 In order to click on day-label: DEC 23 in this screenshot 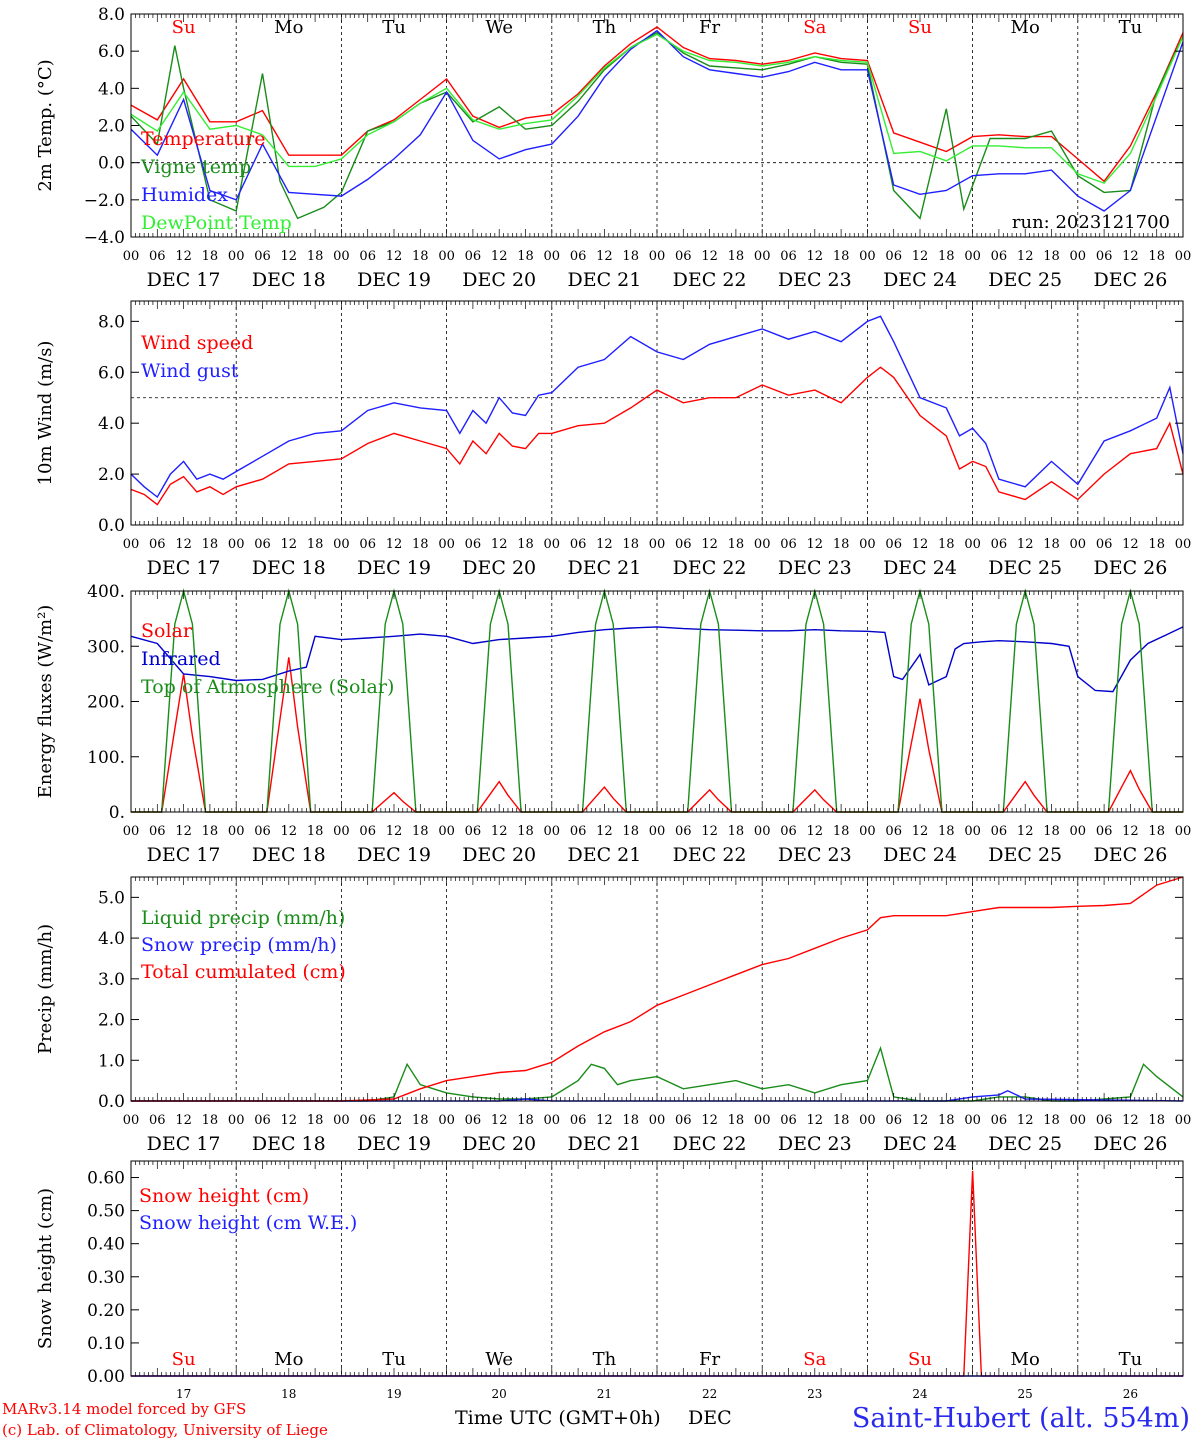, I will do `click(815, 1144)`.